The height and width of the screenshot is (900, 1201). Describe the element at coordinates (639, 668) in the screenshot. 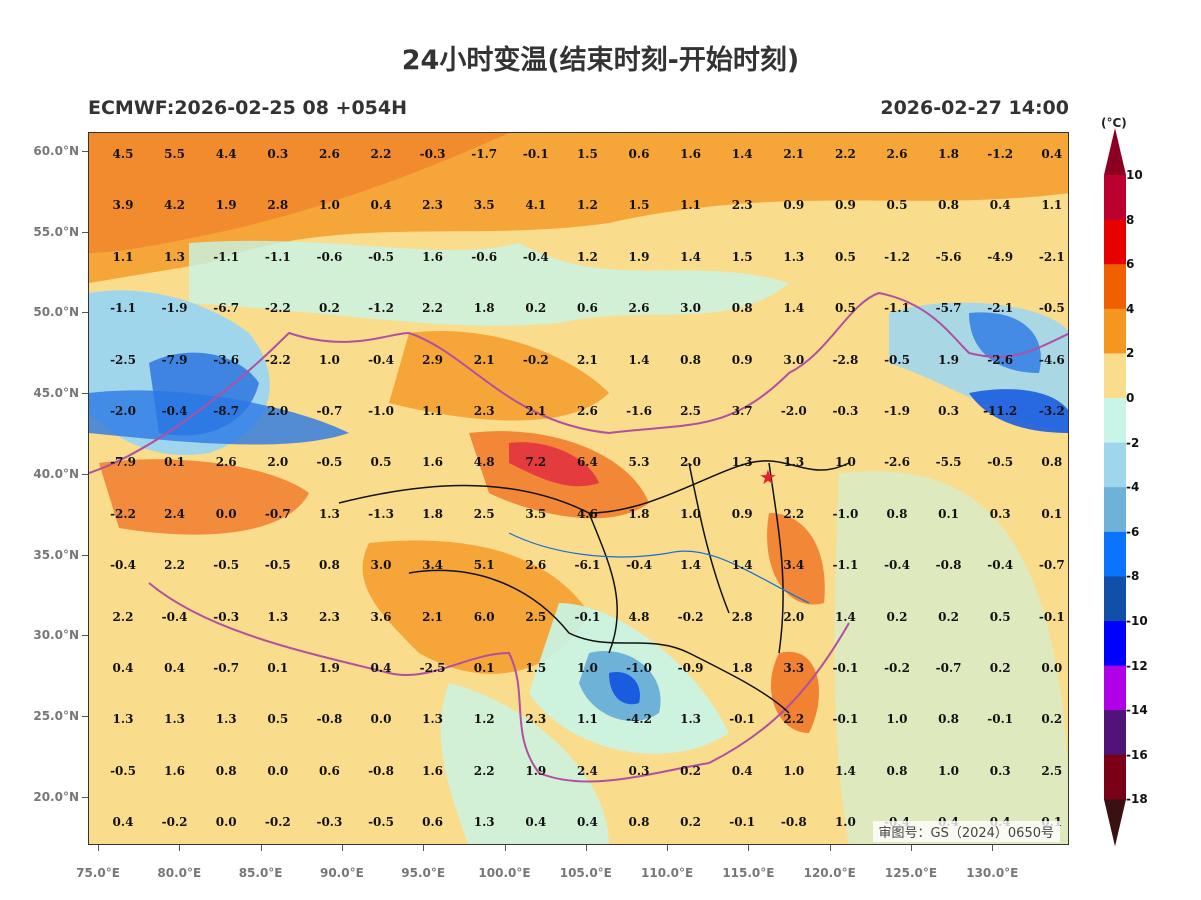

I see `grid-value: -1.0` at that location.